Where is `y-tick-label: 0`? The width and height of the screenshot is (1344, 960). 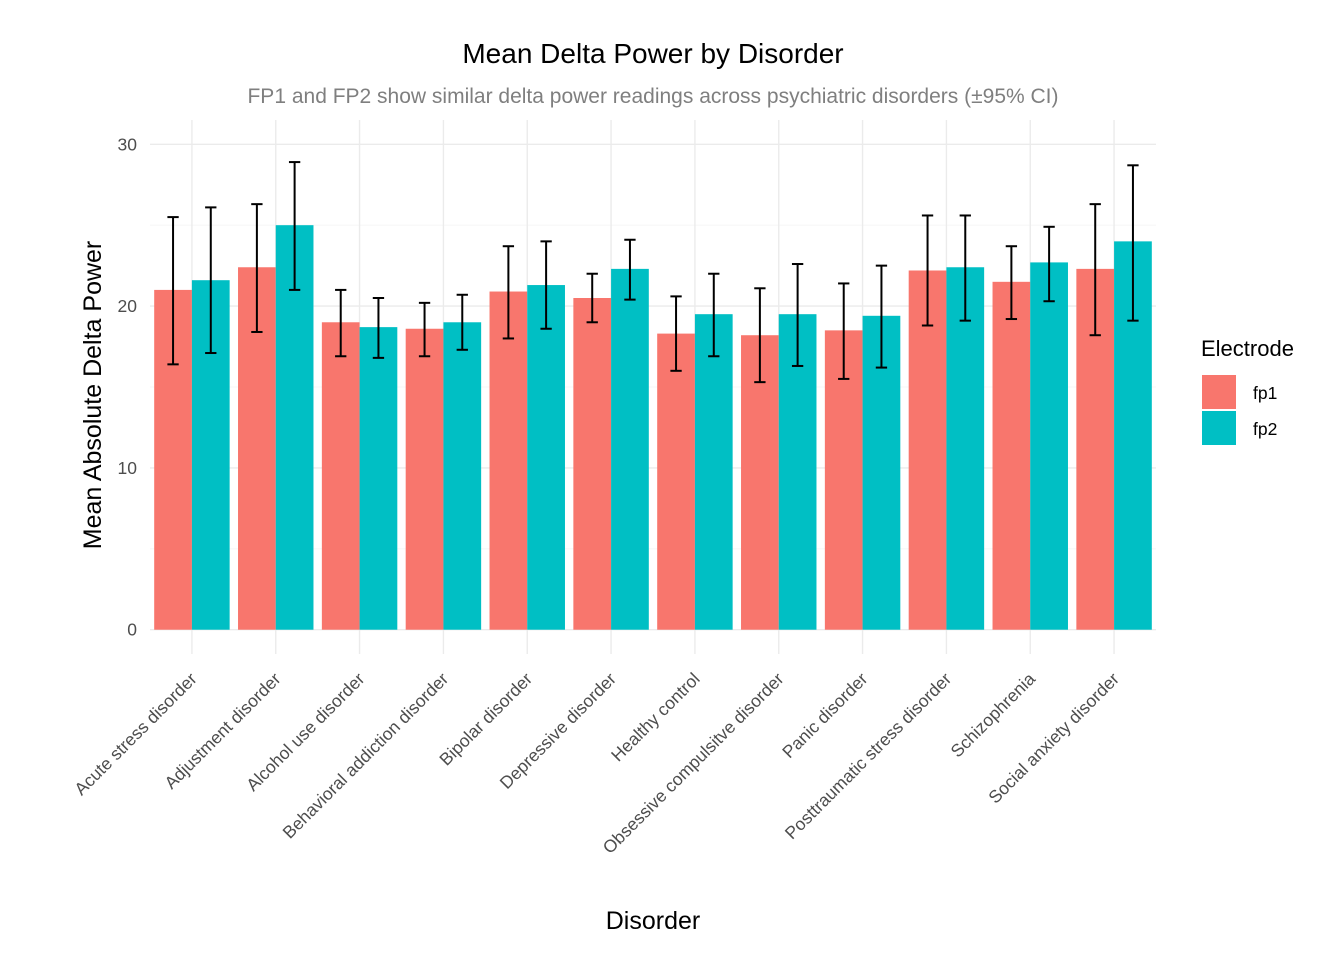
y-tick-label: 0 is located at coordinates (132, 630).